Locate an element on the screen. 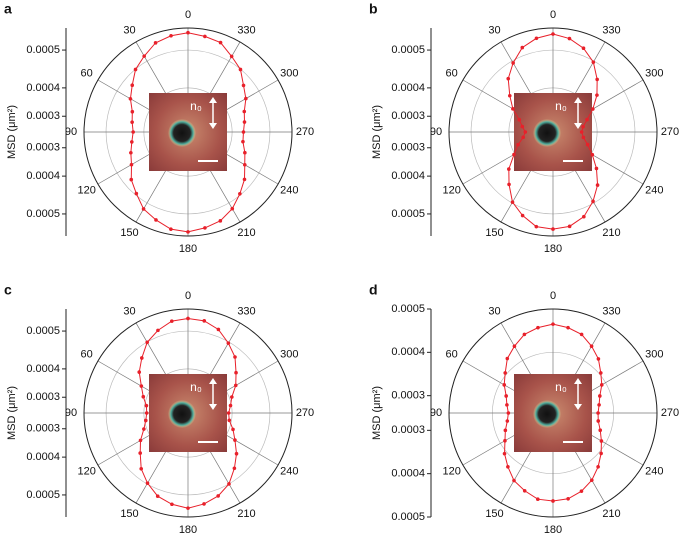 The width and height of the screenshot is (685, 541). panel-letter: c is located at coordinates (8, 290).